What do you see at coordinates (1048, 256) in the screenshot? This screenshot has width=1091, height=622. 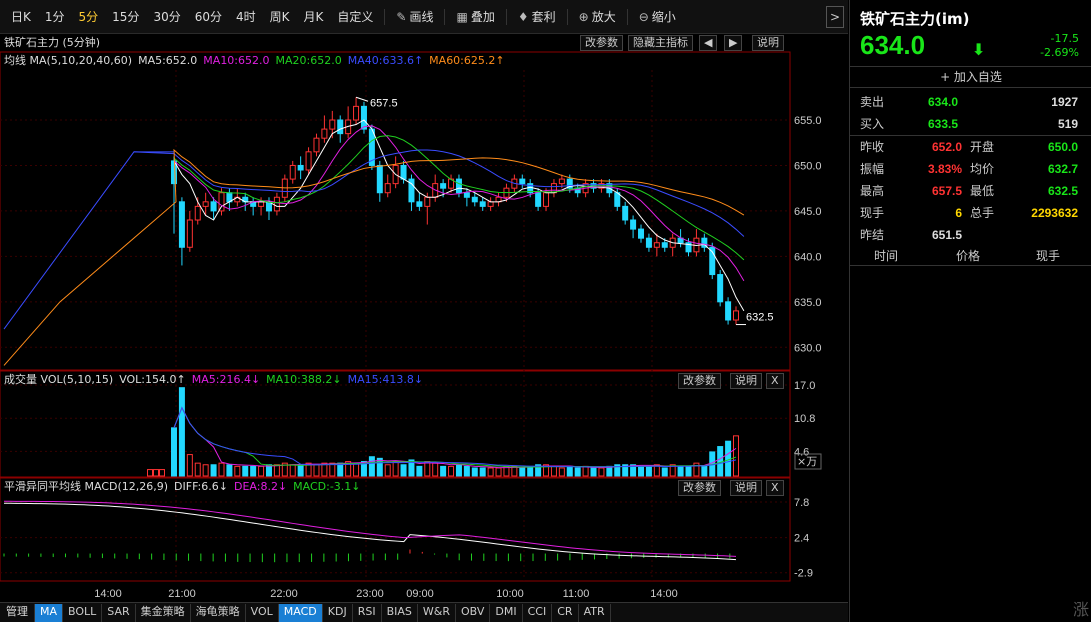 I see `col-volume: 现手` at bounding box center [1048, 256].